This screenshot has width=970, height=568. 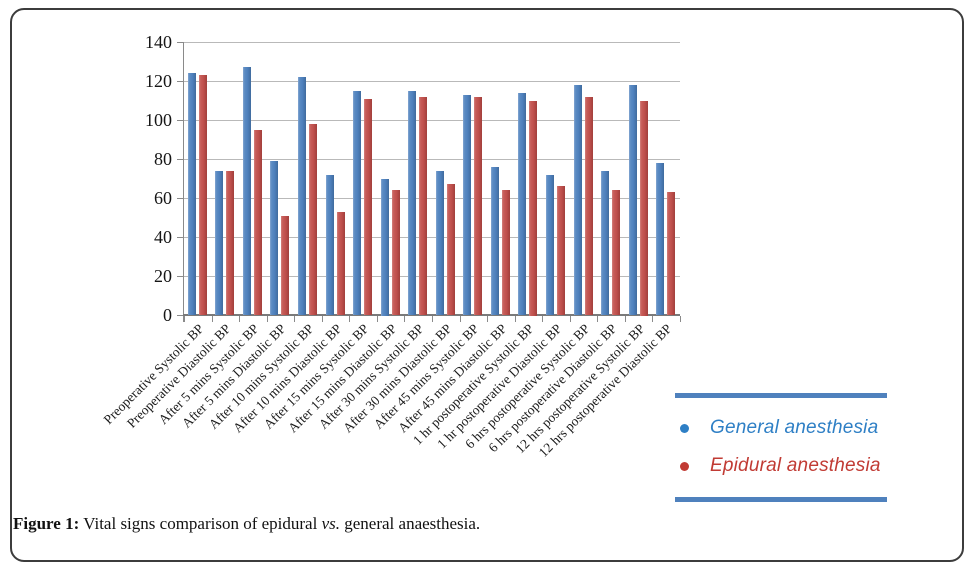 What do you see at coordinates (163, 276) in the screenshot?
I see `y-tick-label: 20` at bounding box center [163, 276].